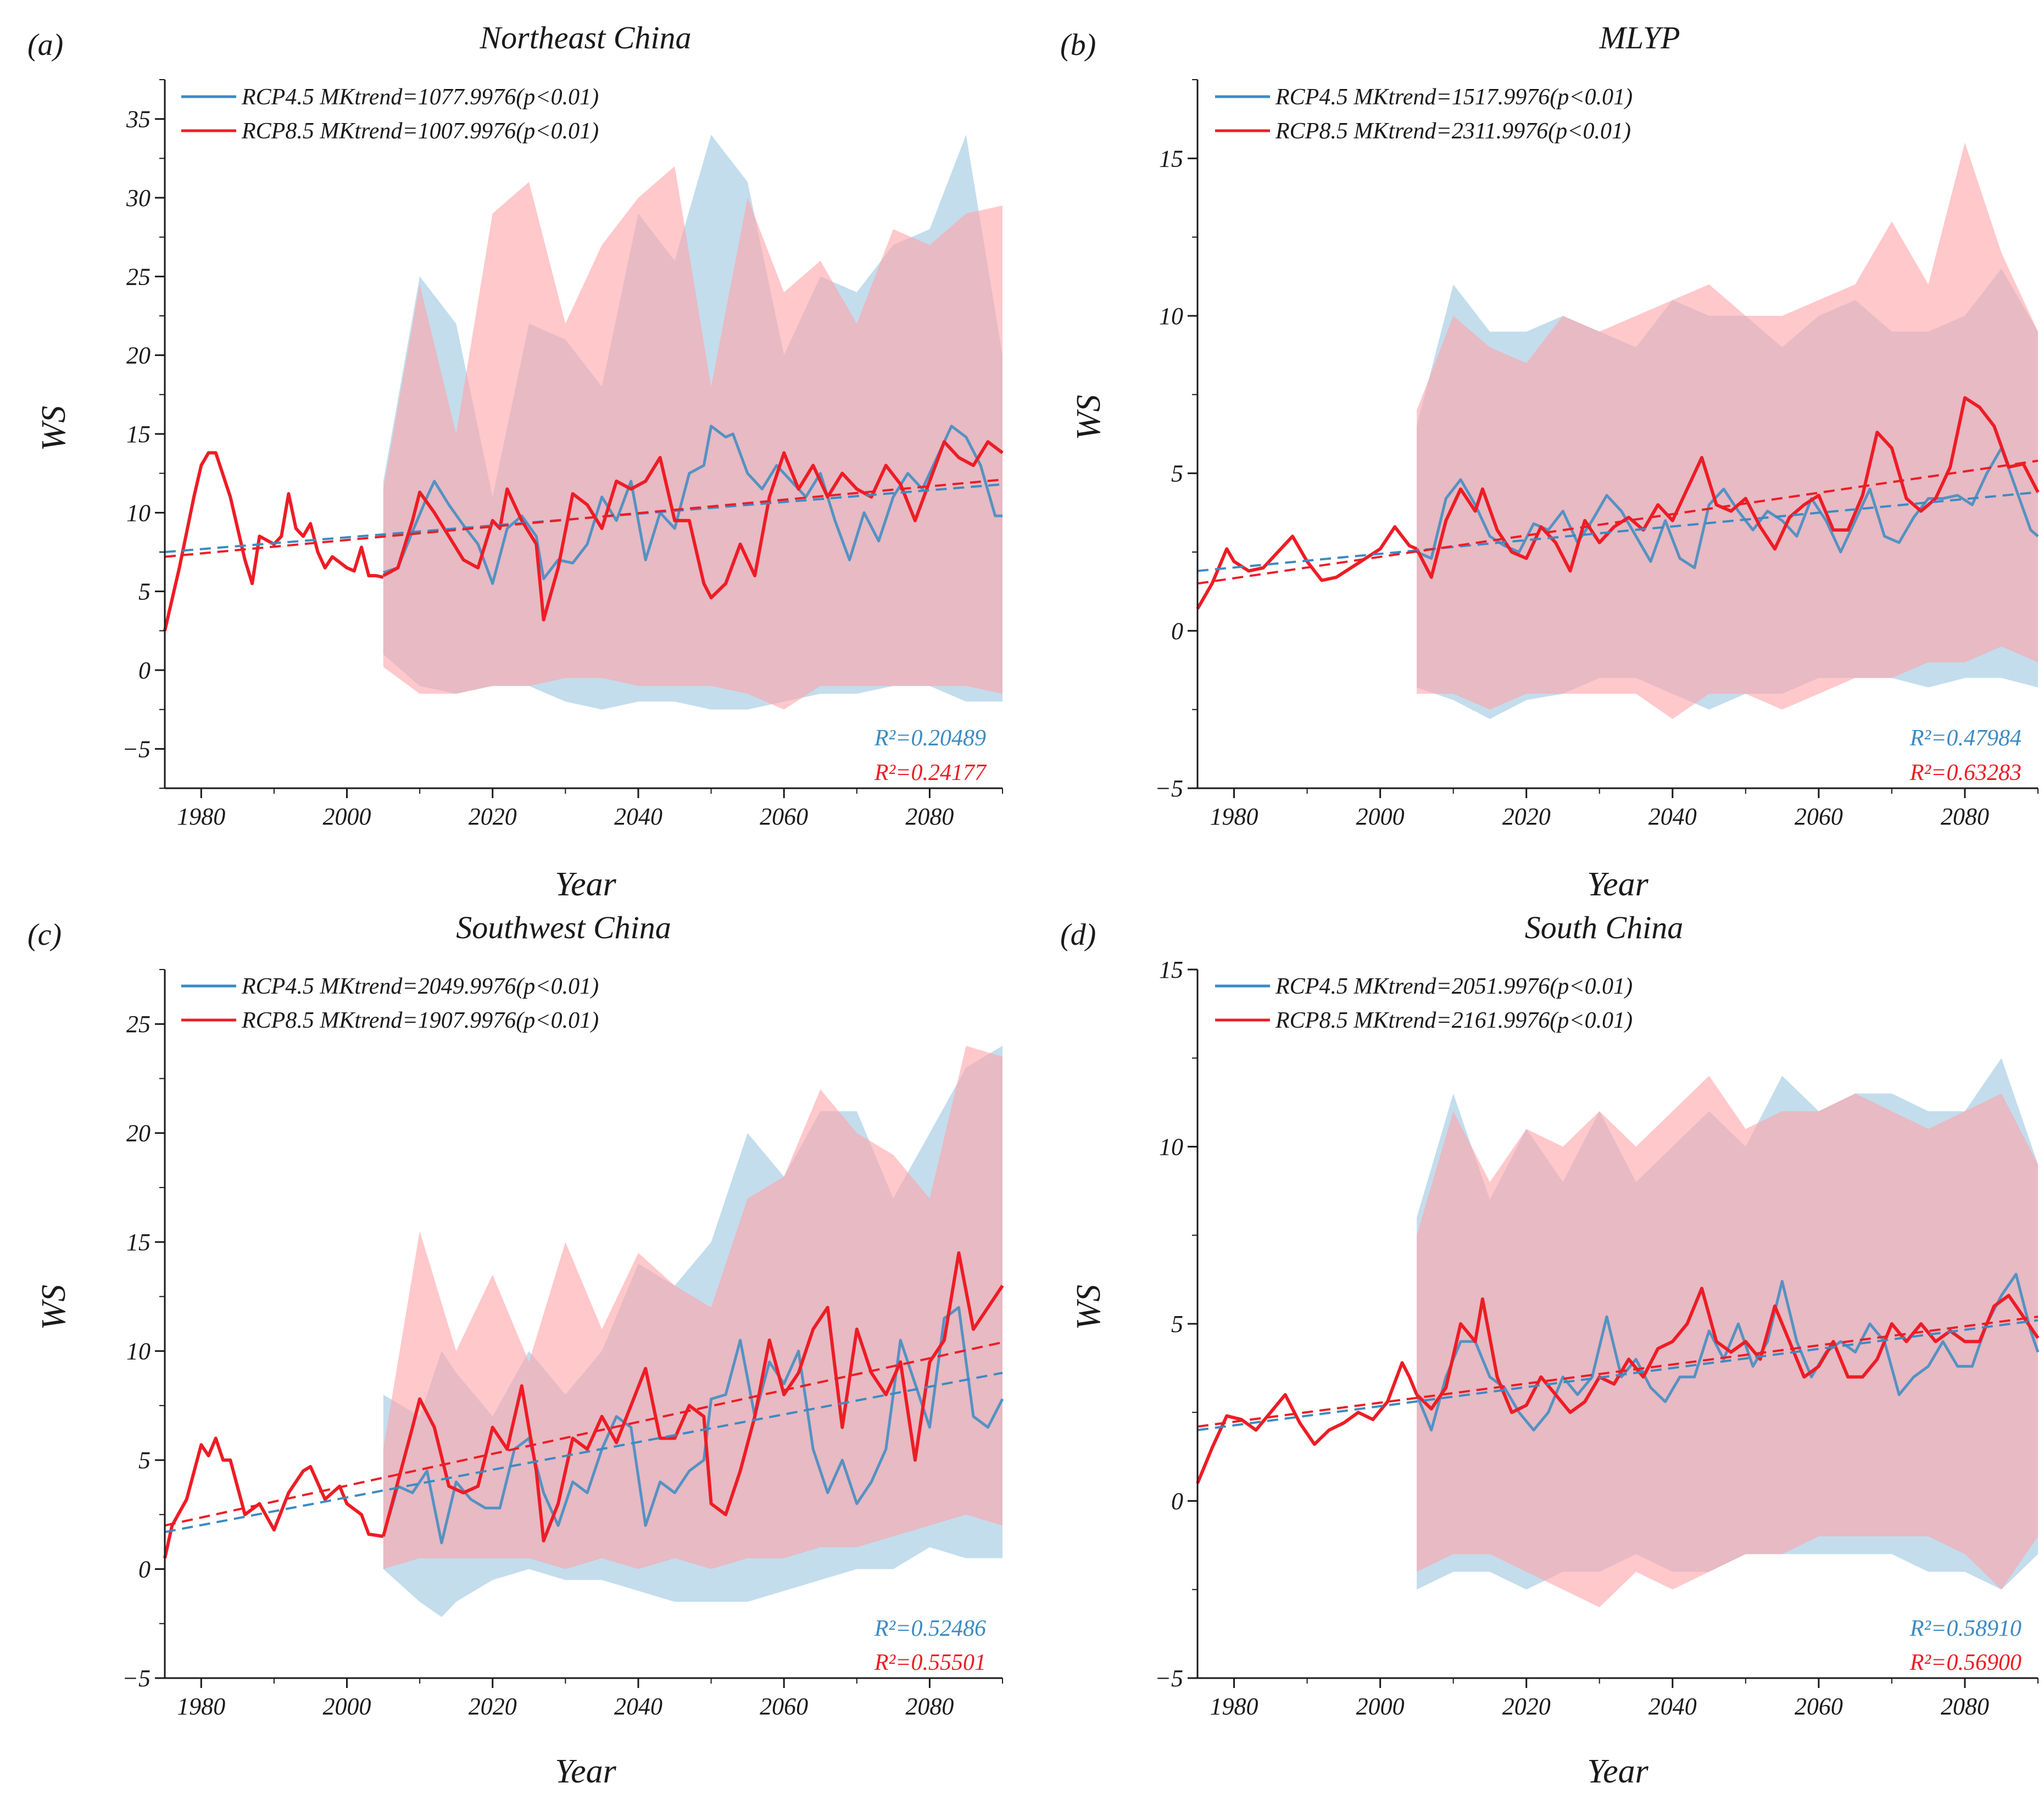  Describe the element at coordinates (1728, 1350) in the screenshot. I see `panel-d-line-rcp85` at that location.